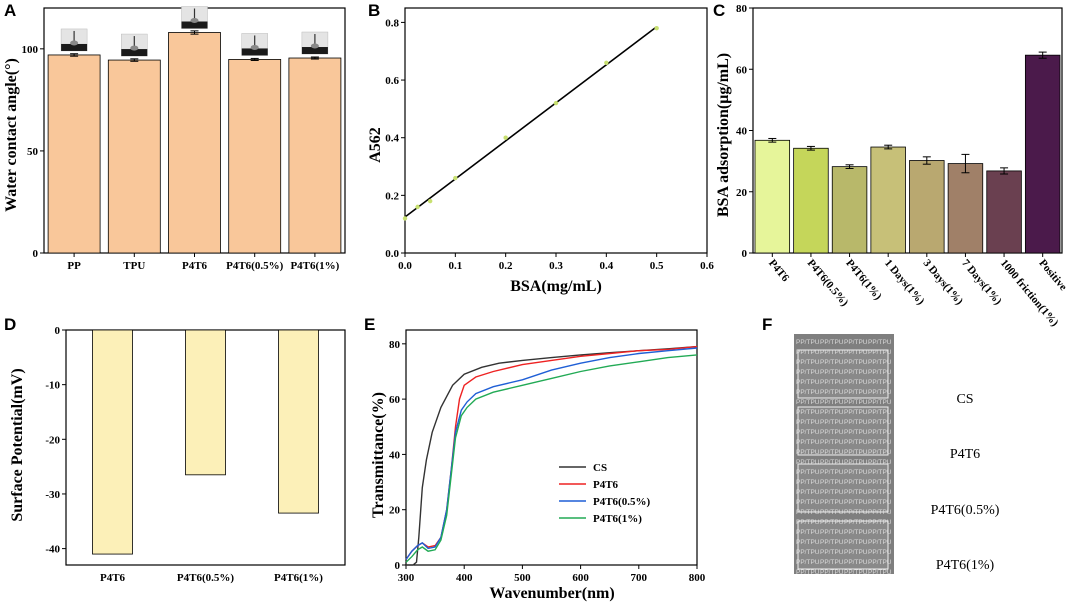 This screenshot has height=603, width=1072. I want to click on chart-b-ylabel: A562, so click(375, 145).